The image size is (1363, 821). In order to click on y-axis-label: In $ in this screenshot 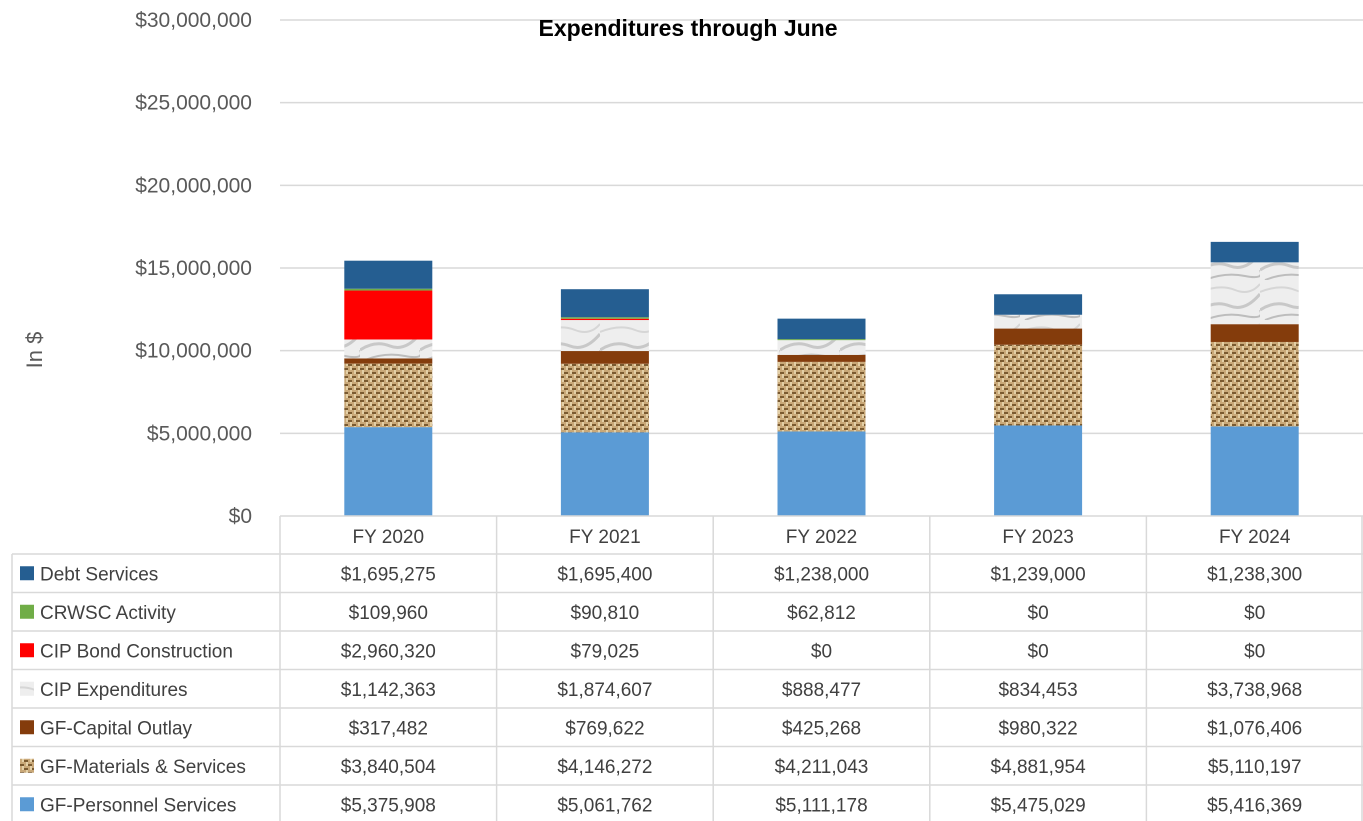, I will do `click(34, 350)`.